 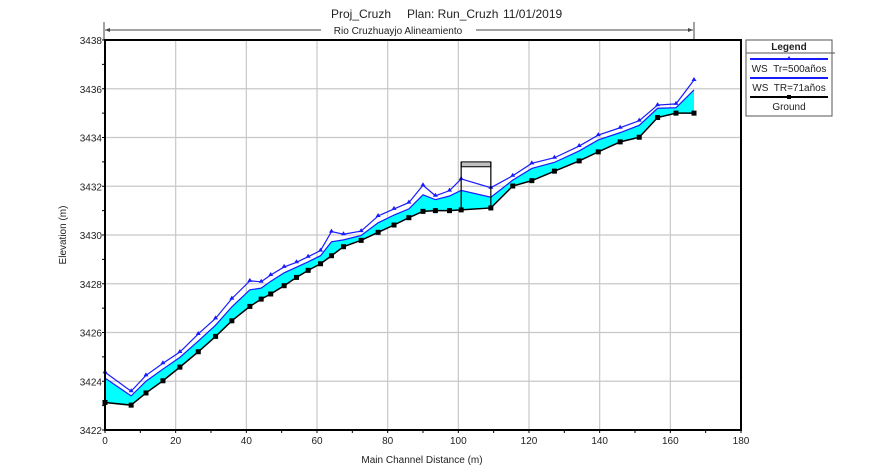 I want to click on legend-title: Legend, so click(x=789, y=47).